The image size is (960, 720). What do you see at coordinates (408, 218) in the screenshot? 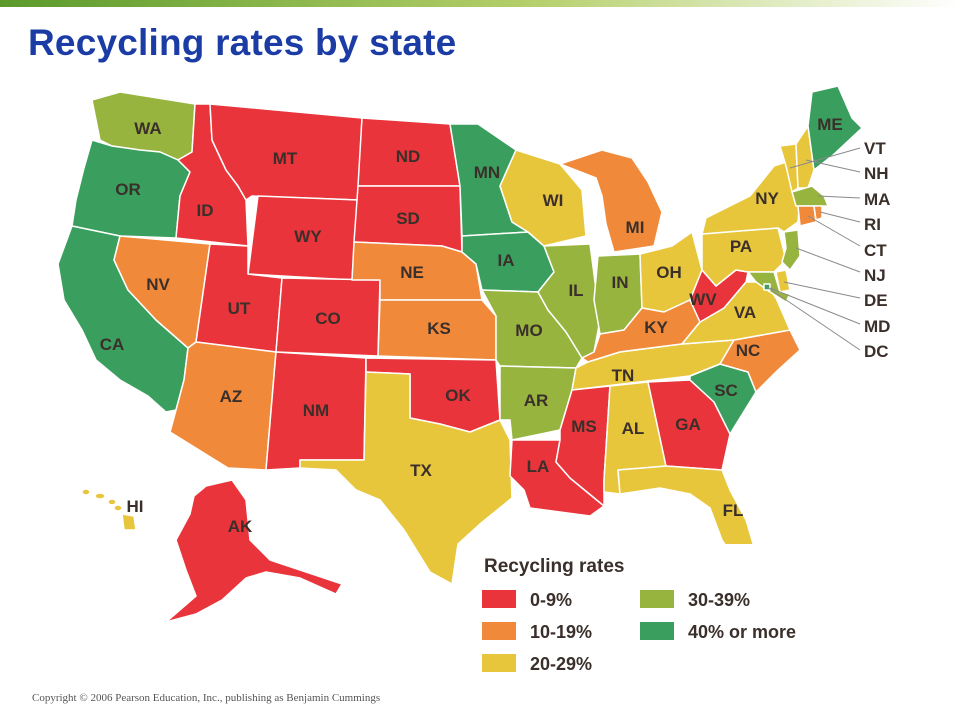
I see `label-sd: SD` at bounding box center [408, 218].